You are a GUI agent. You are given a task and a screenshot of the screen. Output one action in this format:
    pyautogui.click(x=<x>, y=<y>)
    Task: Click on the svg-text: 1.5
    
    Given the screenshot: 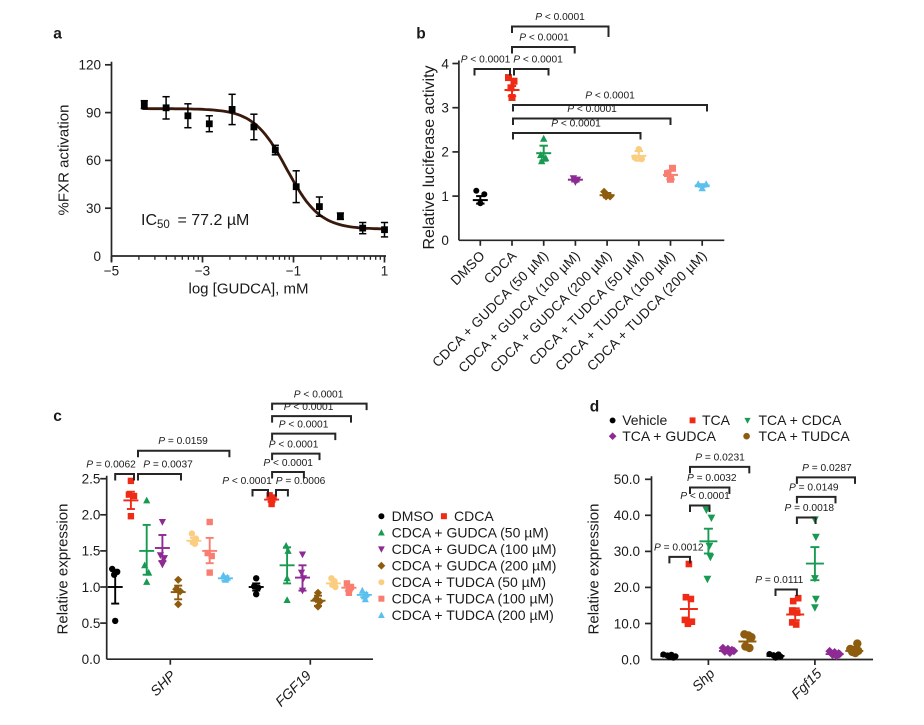 What is the action you would take?
    pyautogui.click(x=91, y=551)
    